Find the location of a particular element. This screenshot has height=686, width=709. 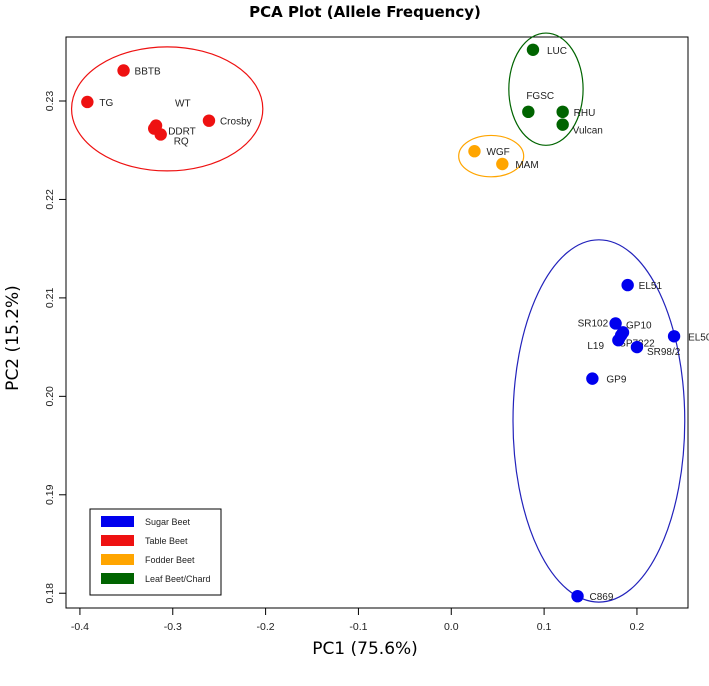

point-label-rhu: RHU is located at coordinates (585, 113).